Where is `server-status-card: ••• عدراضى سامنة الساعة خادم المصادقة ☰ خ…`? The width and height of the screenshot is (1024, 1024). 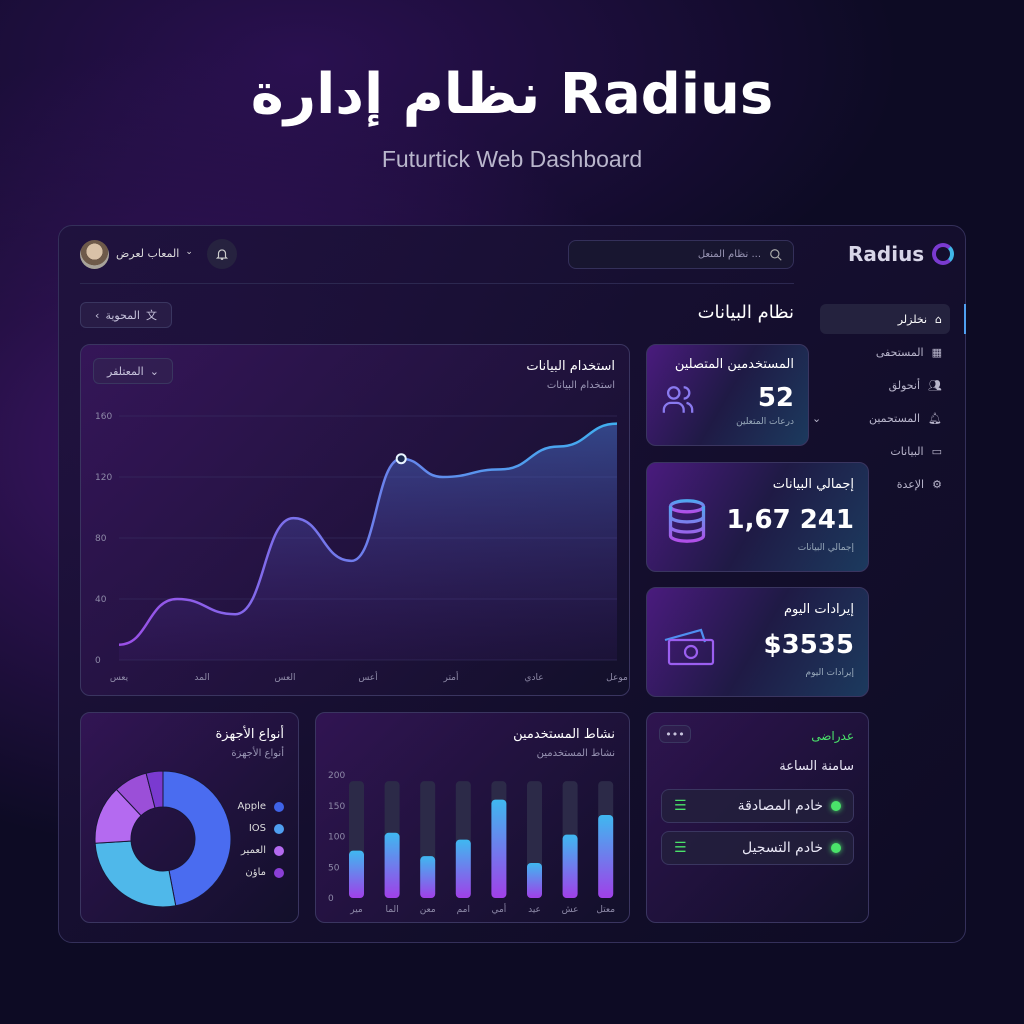 server-status-card: ••• عدراضى سامنة الساعة خادم المصادقة ☰ خ… is located at coordinates (757, 817).